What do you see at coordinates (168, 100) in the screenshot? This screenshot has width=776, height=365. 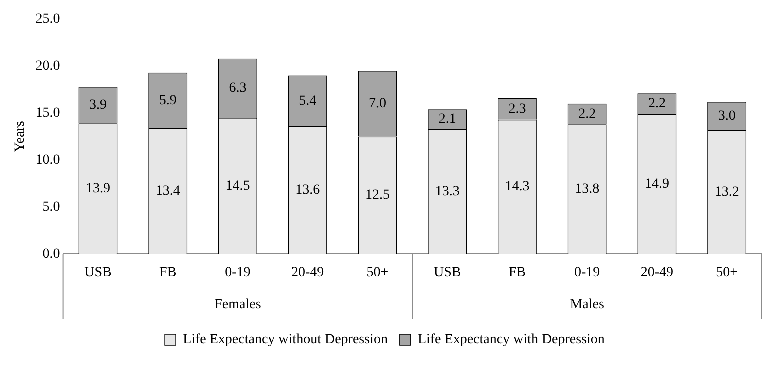 I see `data-label: 5.9` at bounding box center [168, 100].